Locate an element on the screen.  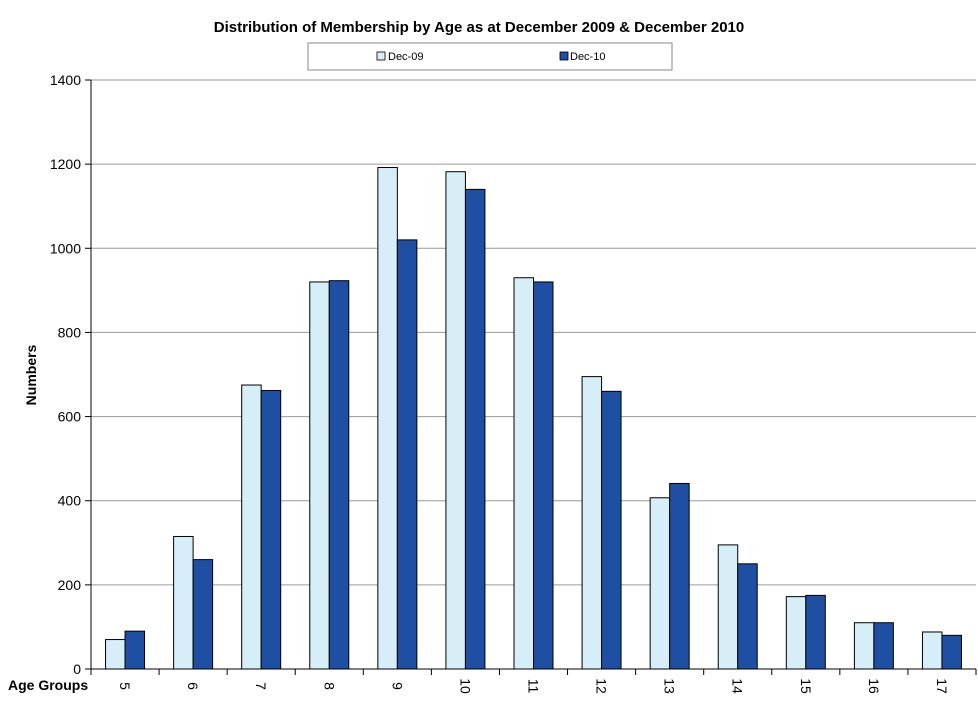
x-tick-label: 12 is located at coordinates (602, 686).